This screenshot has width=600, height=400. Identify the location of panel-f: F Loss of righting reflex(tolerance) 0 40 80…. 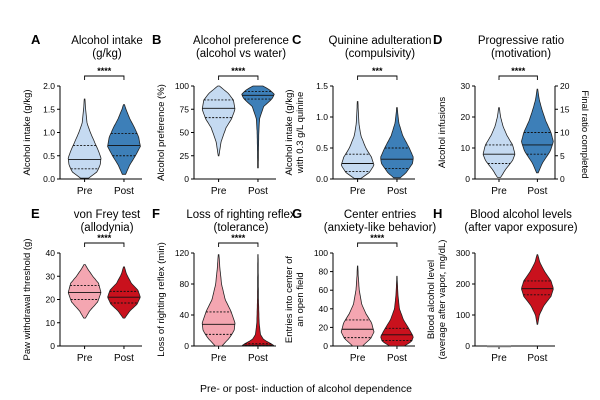
(224, 285).